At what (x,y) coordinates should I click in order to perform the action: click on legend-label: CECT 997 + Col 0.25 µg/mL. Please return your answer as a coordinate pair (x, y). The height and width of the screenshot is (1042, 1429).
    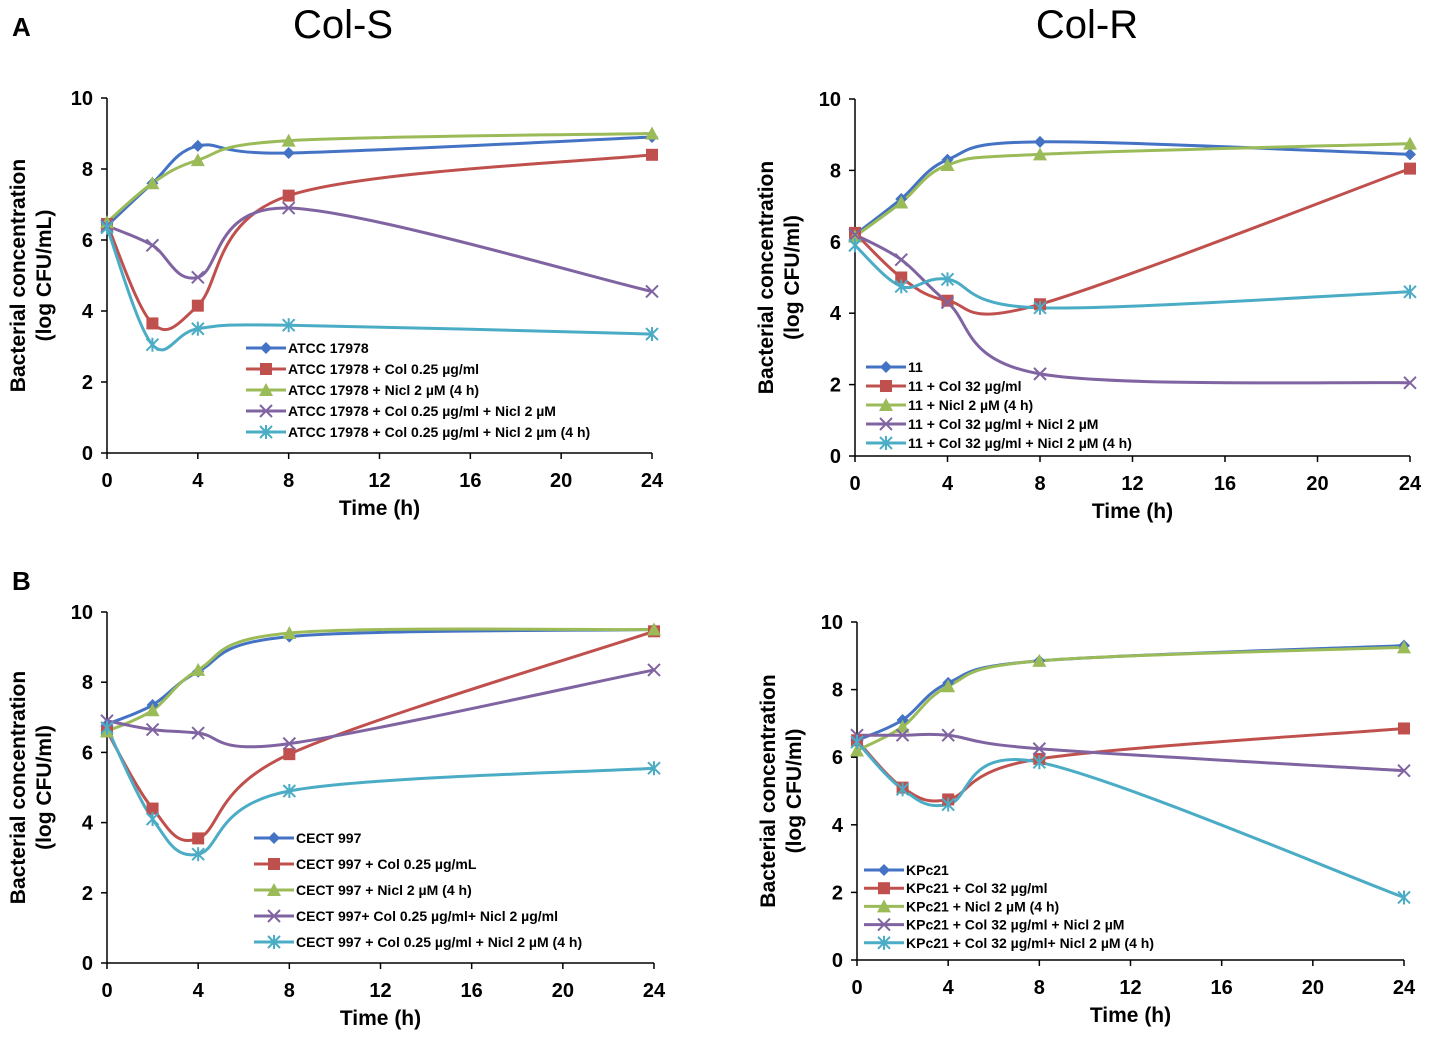
    Looking at the image, I should click on (386, 864).